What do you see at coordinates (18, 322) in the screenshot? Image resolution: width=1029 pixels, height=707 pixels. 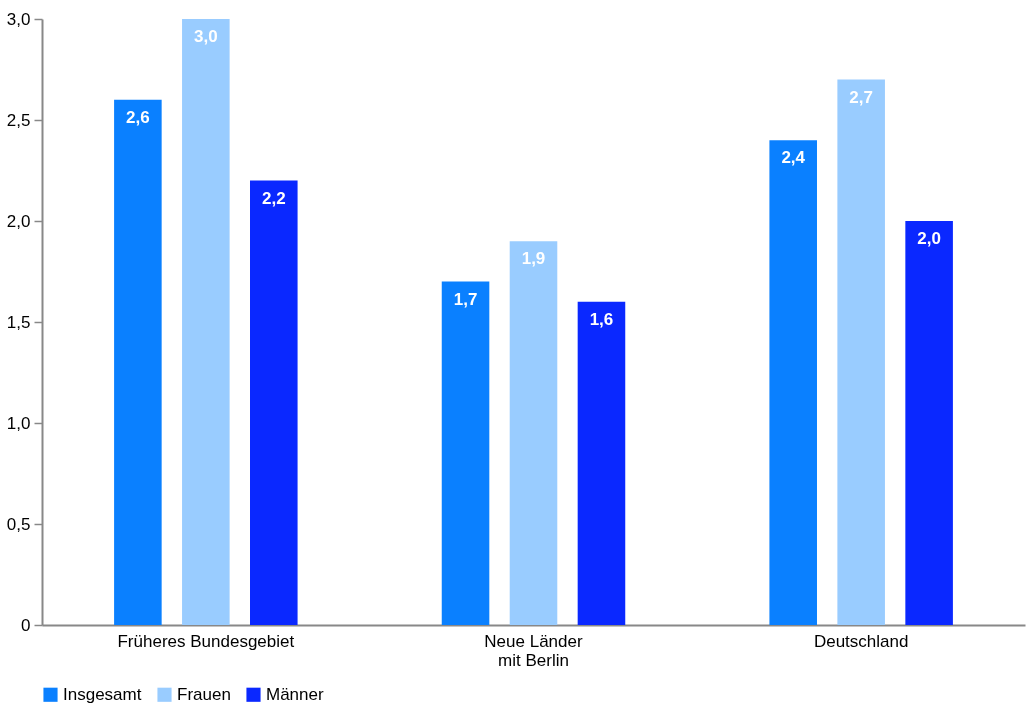 I see `y-tick-label: 1,5` at bounding box center [18, 322].